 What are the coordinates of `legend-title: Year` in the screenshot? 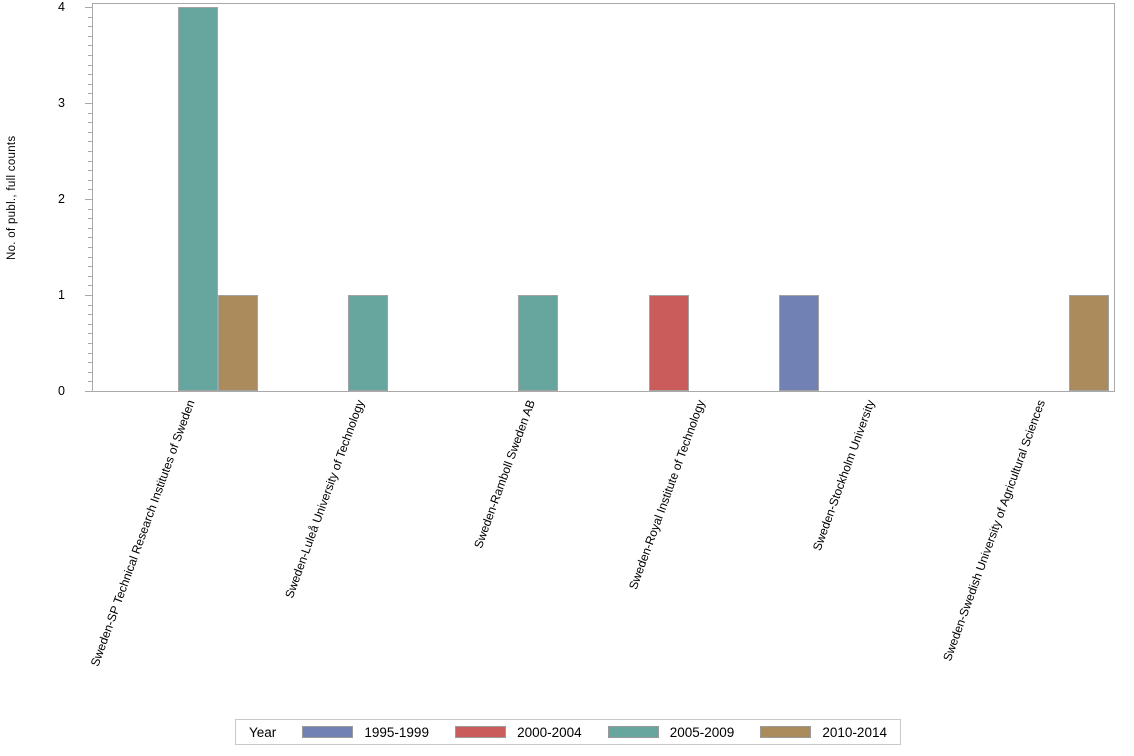 It's located at (263, 732).